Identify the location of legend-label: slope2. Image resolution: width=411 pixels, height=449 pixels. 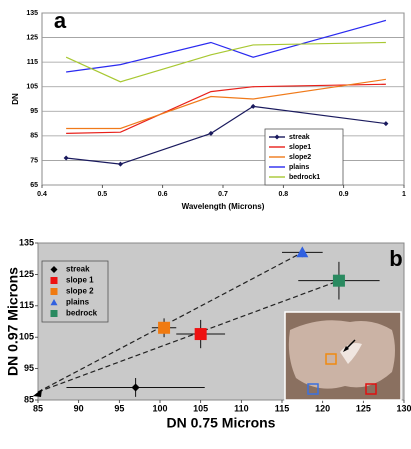
(300, 157).